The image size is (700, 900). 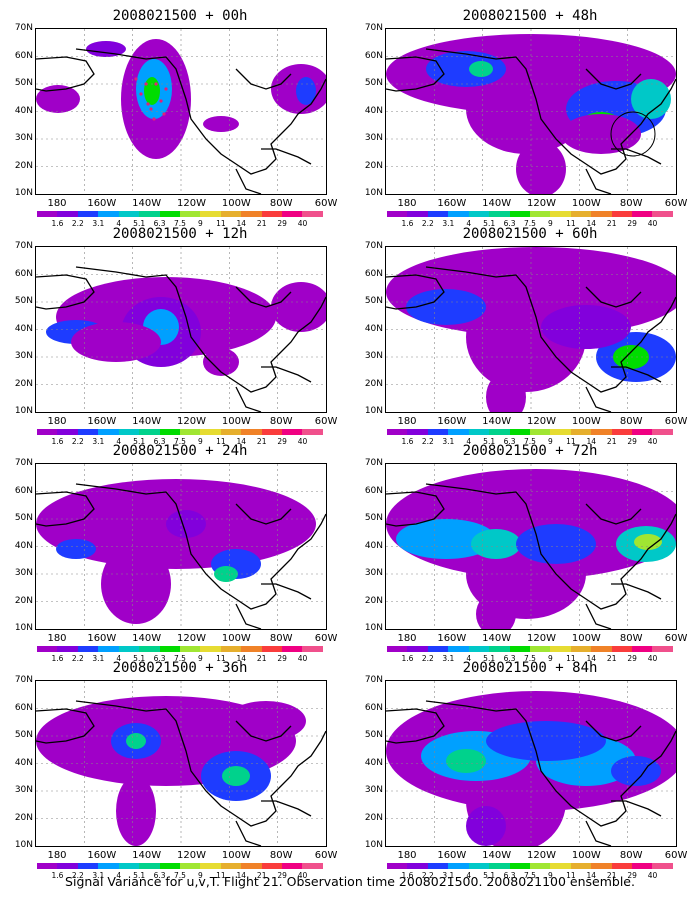 What do you see at coordinates (373, 138) in the screenshot?
I see `latitude-label: 30N` at bounding box center [373, 138].